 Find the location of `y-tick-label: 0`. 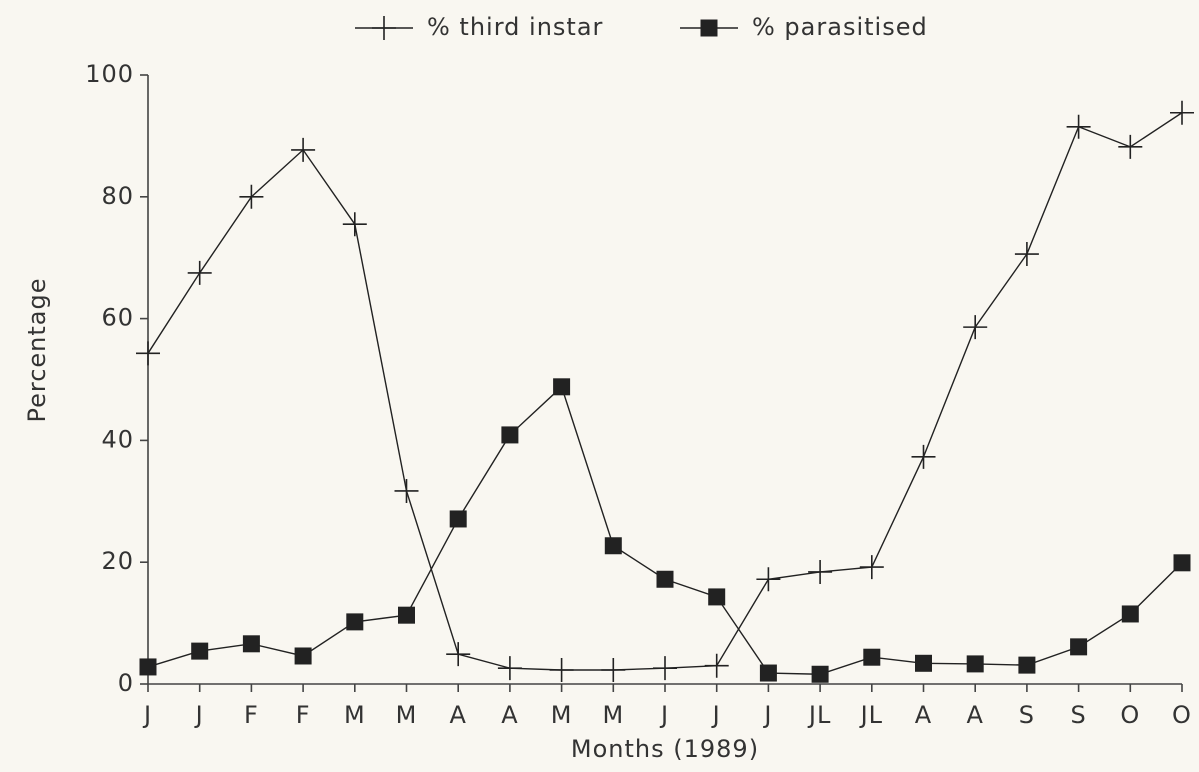

y-tick-label: 0 is located at coordinates (126, 683).